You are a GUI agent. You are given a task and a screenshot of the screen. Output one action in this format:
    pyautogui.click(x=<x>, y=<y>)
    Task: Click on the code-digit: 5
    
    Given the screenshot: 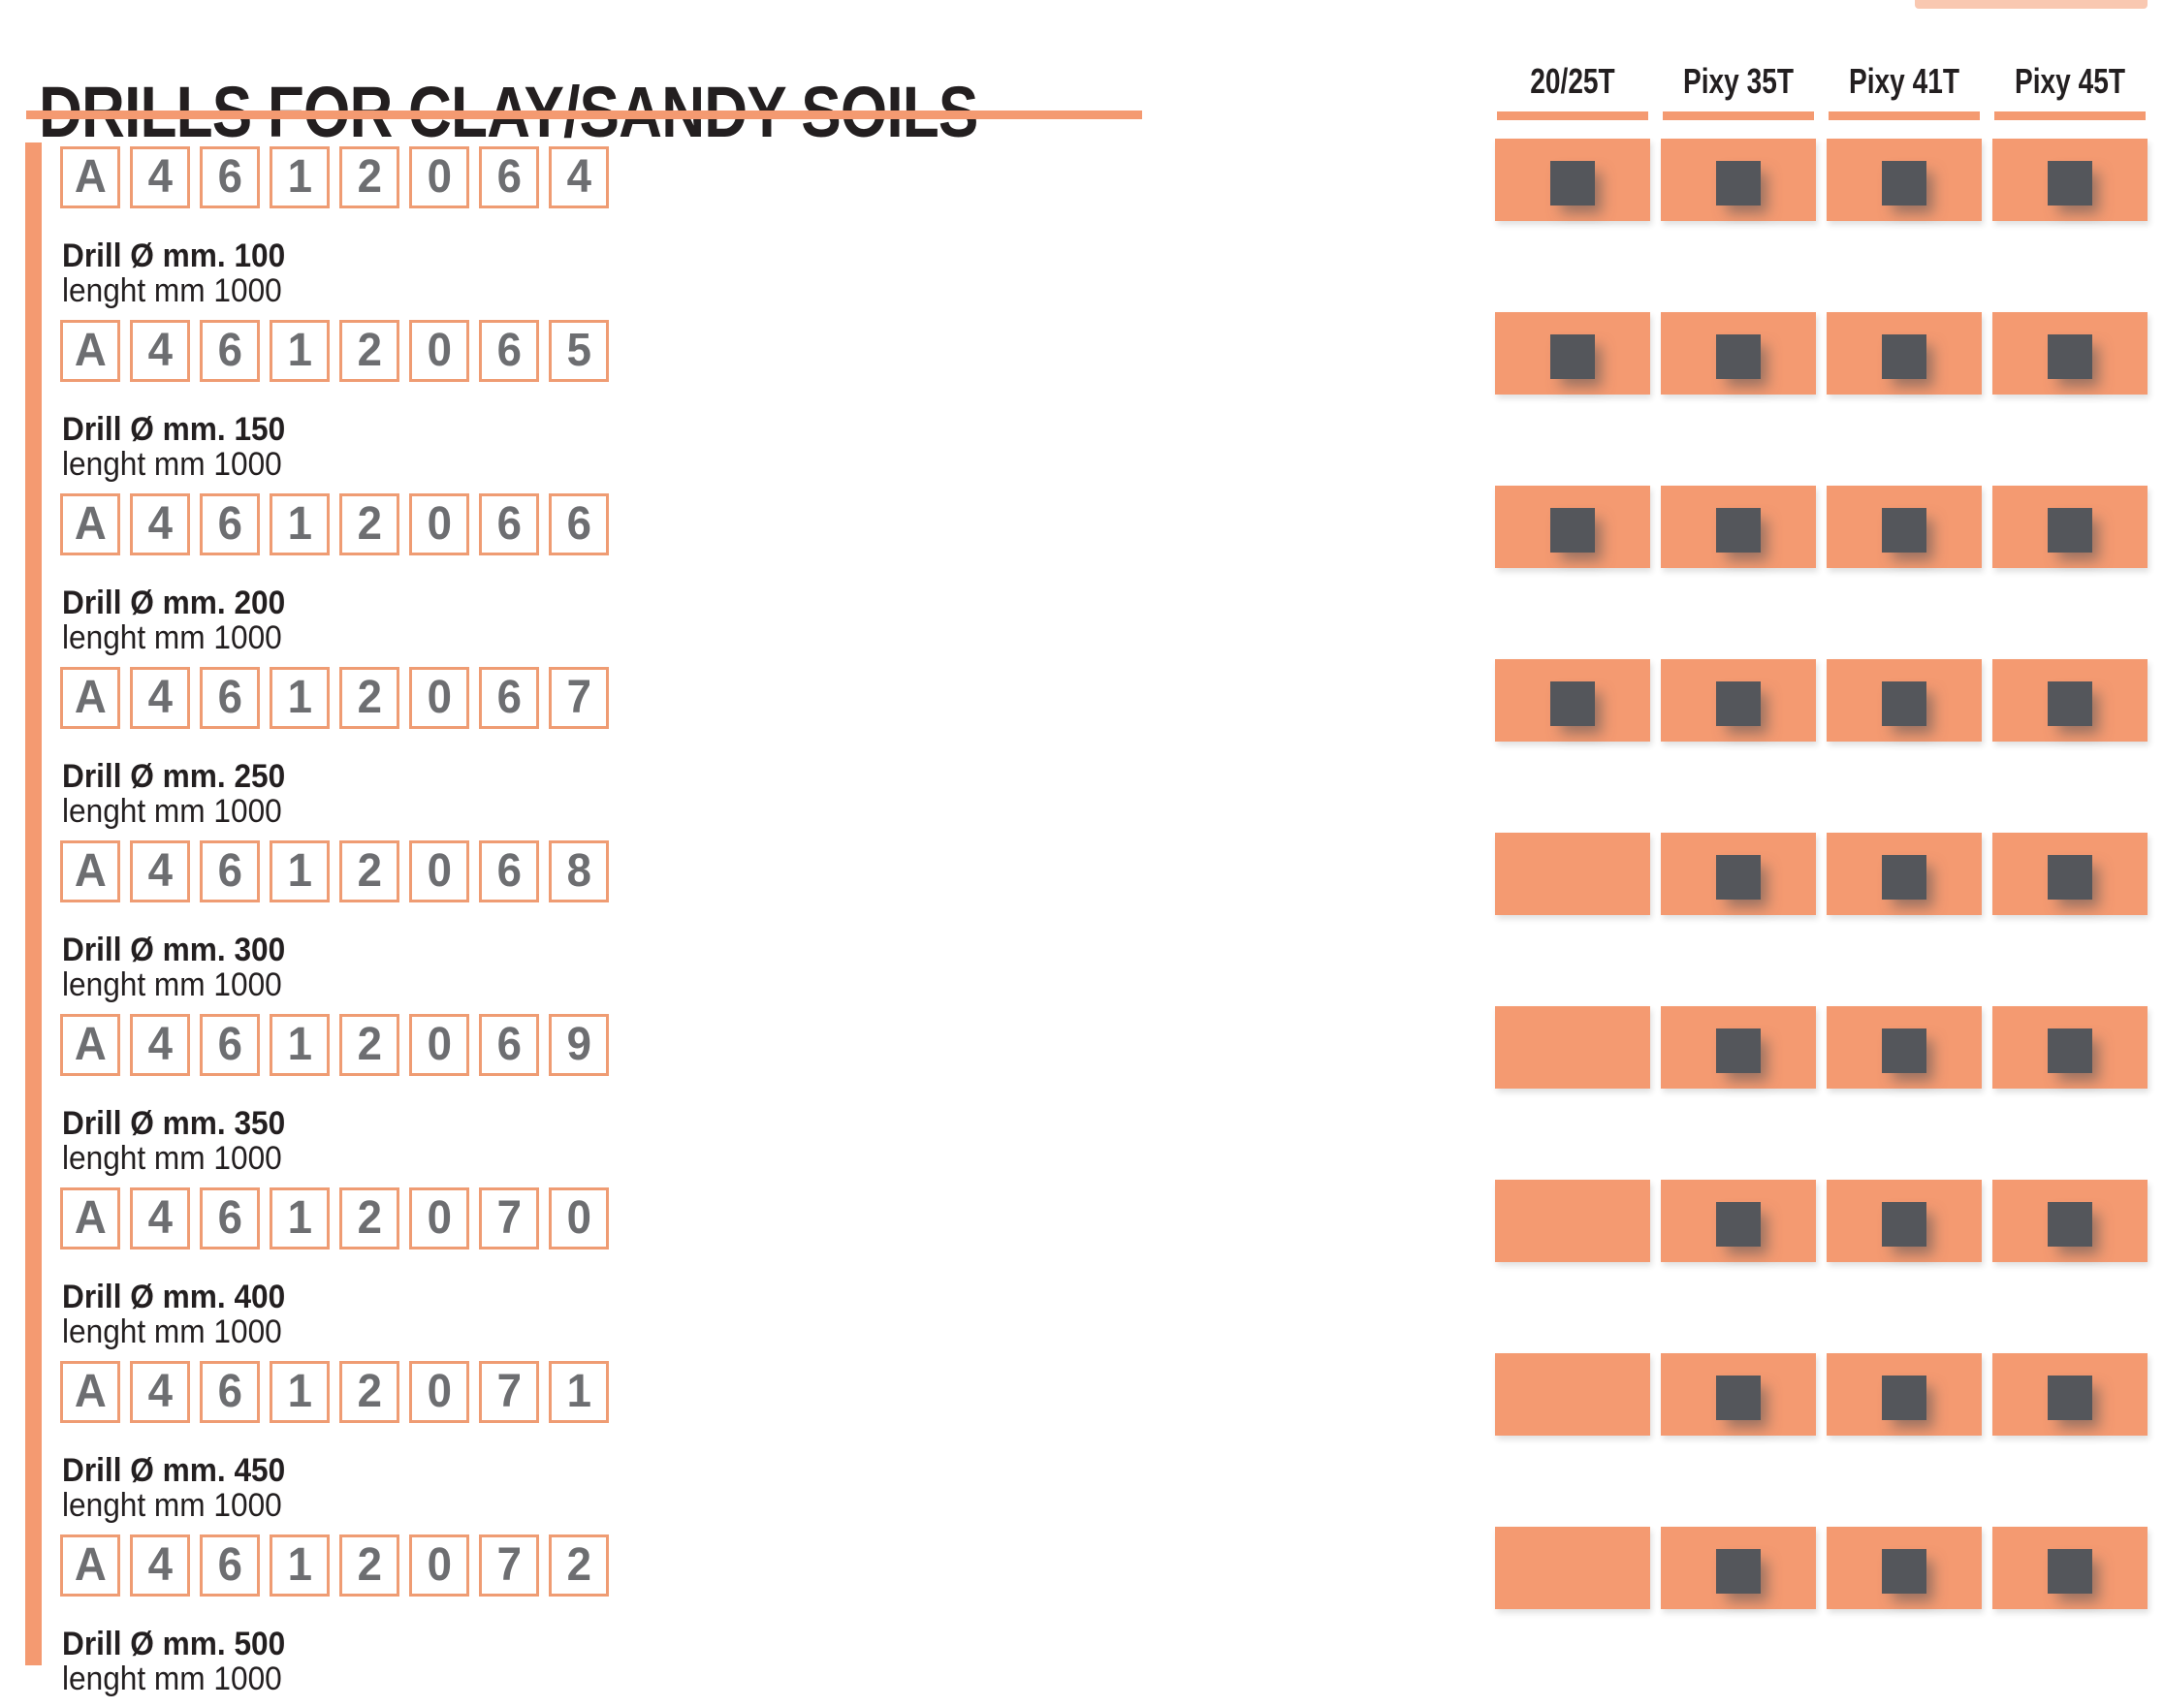 What is the action you would take?
    pyautogui.click(x=578, y=350)
    